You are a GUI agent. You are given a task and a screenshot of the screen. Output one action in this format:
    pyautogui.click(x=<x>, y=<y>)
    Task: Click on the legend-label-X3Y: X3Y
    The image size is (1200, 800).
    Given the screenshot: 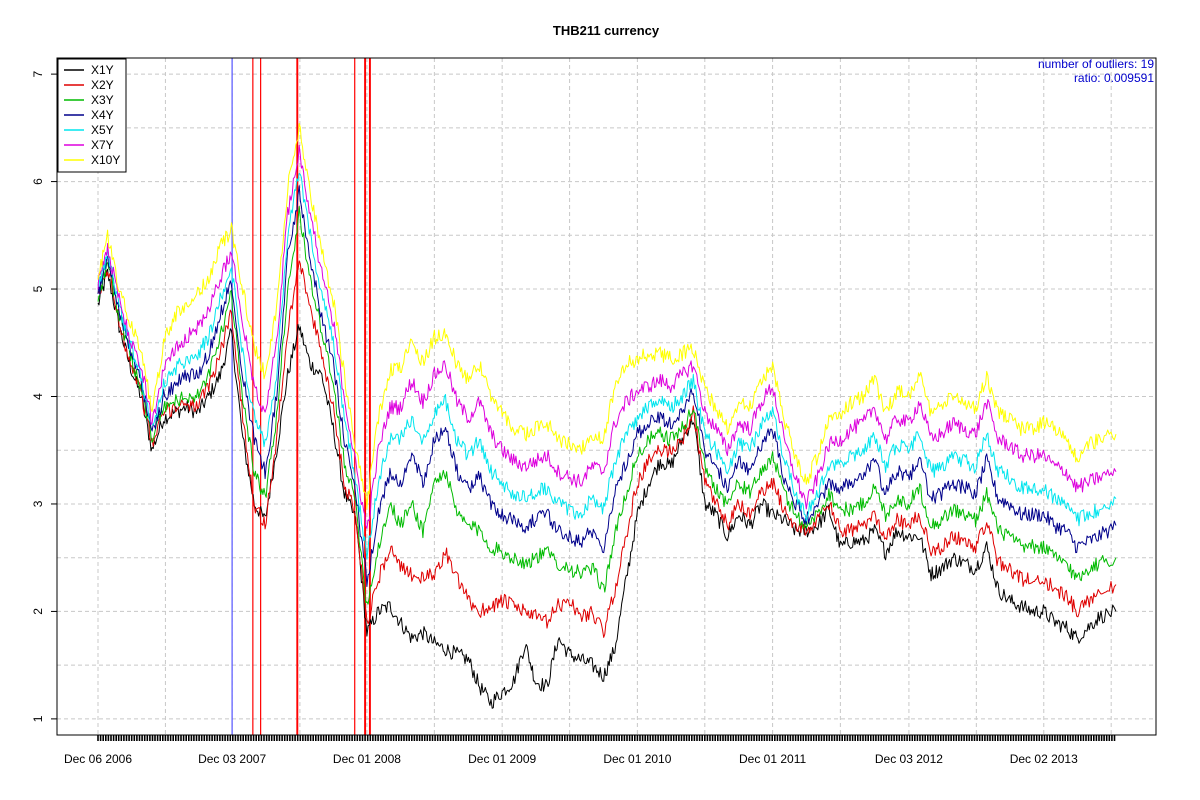 What is the action you would take?
    pyautogui.click(x=102, y=100)
    